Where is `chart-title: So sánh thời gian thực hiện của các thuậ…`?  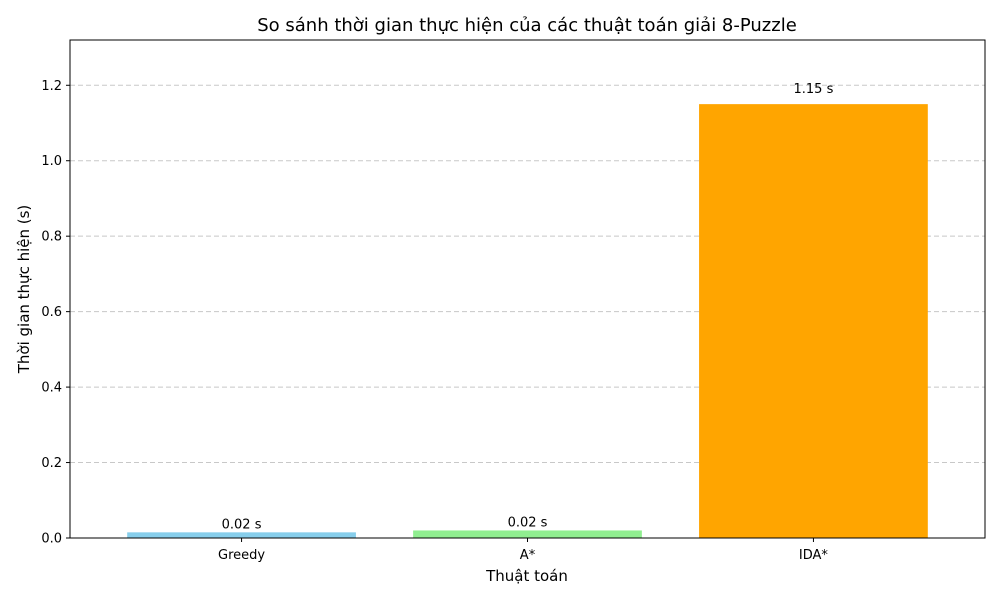
chart-title: So sánh thời gian thực hiện của các thuậ… is located at coordinates (527, 25).